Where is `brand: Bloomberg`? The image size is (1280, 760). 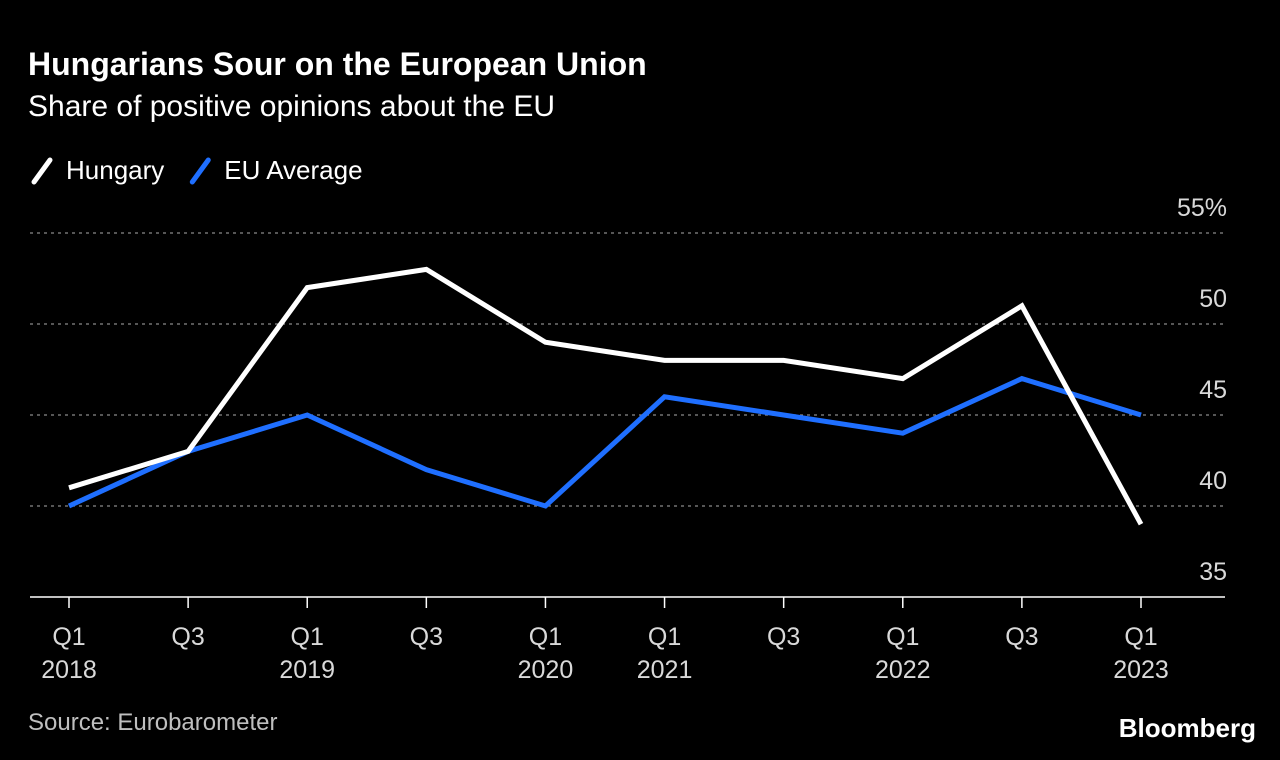 brand: Bloomberg is located at coordinates (1187, 728).